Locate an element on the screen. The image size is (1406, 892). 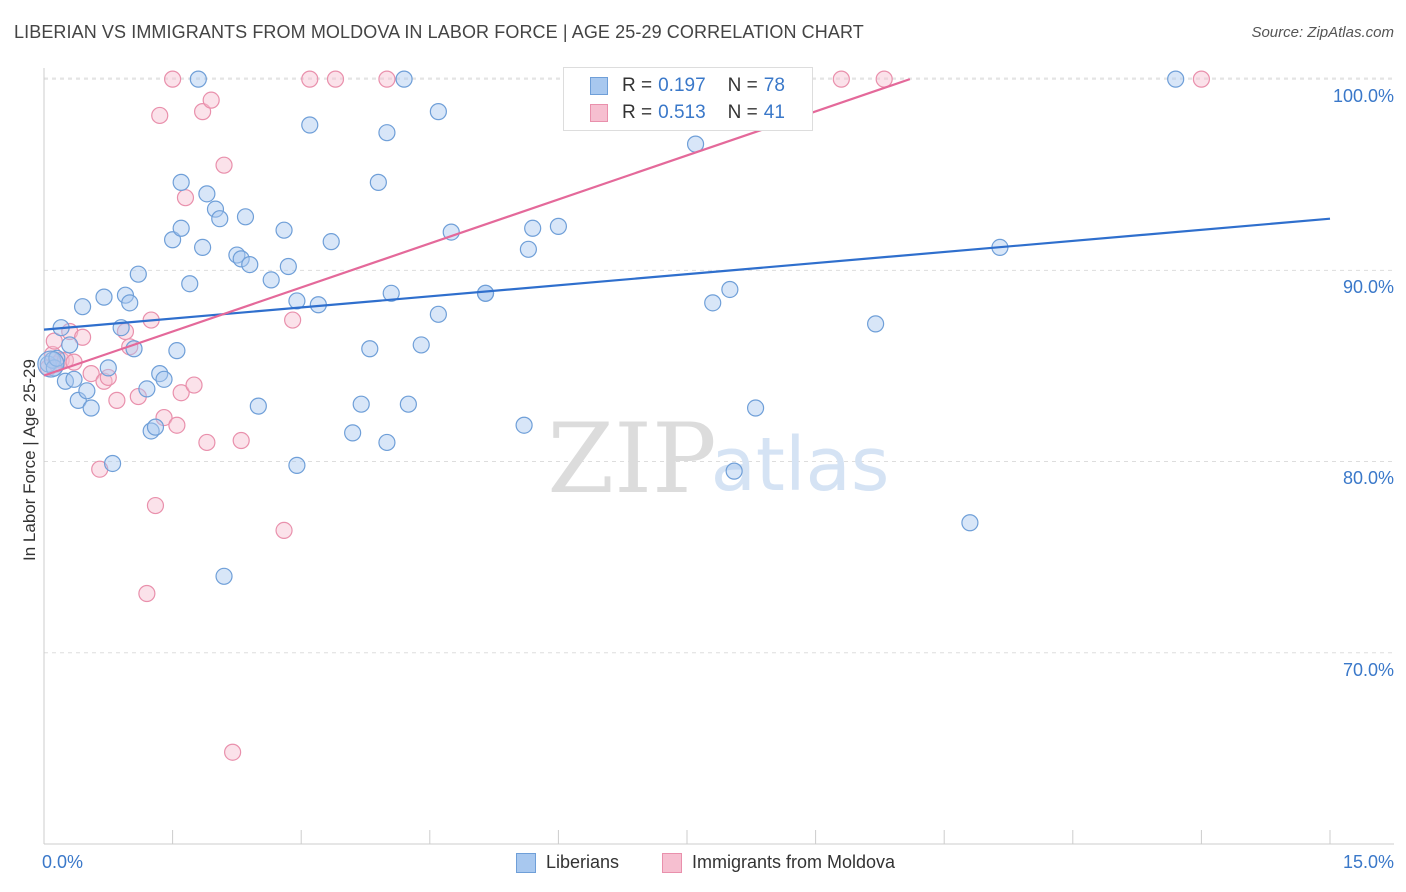
legend-row-liberians: R = 0.197 N = 78 is located at coordinates (687, 86).